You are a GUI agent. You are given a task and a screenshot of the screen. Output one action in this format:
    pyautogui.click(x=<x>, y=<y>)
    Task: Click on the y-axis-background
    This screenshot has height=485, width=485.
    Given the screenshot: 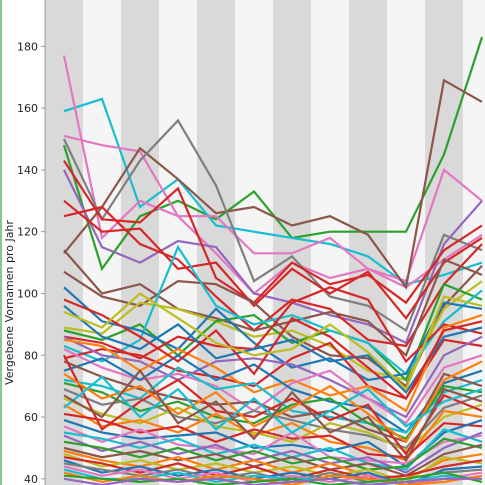 What is the action you would take?
    pyautogui.click(x=23, y=242)
    